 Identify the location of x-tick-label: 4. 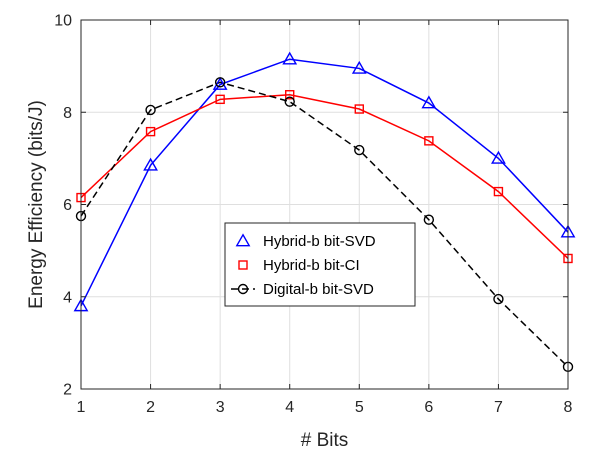
(289, 407).